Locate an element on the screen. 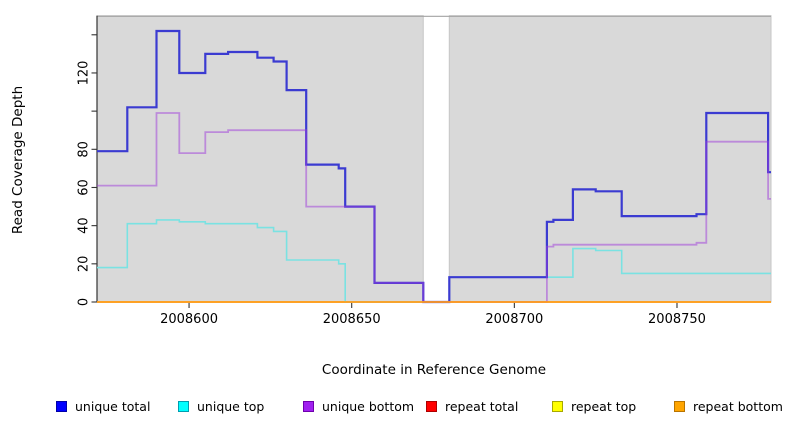 This screenshot has width=792, height=432. y-tick-label: 120 is located at coordinates (84, 73).